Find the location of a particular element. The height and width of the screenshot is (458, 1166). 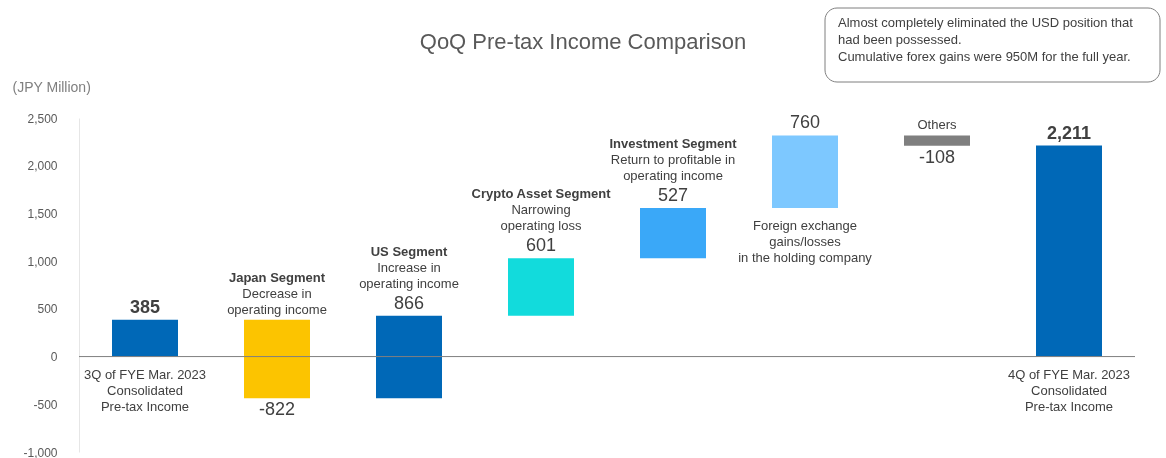

data-label: 866 is located at coordinates (409, 302).